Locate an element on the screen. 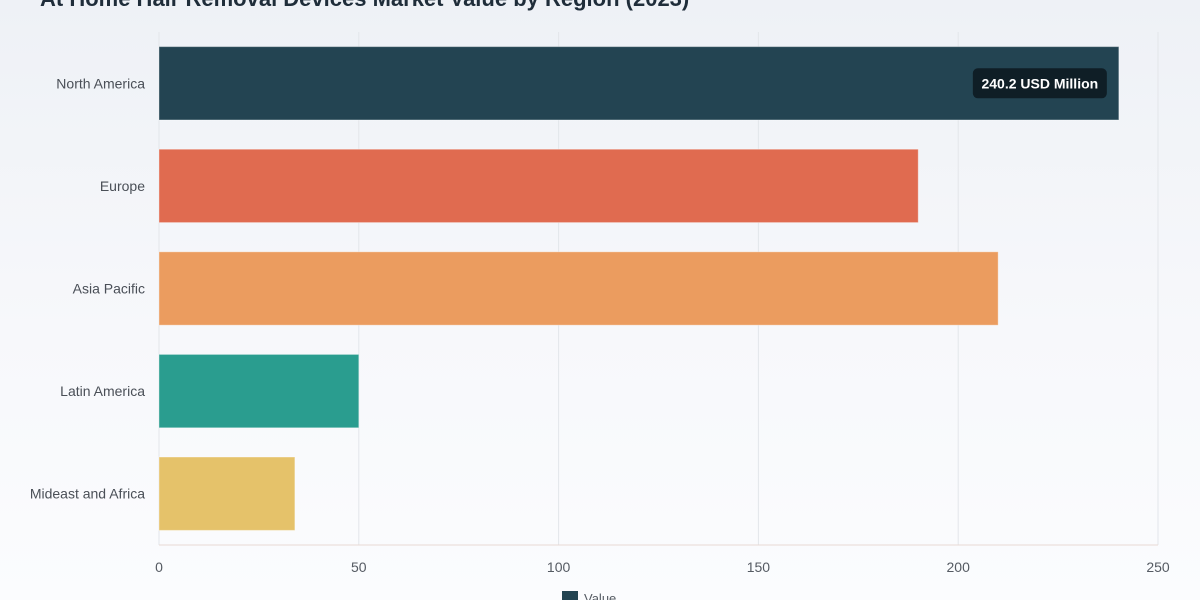 This screenshot has width=1200, height=600. bar-north-america is located at coordinates (639, 83).